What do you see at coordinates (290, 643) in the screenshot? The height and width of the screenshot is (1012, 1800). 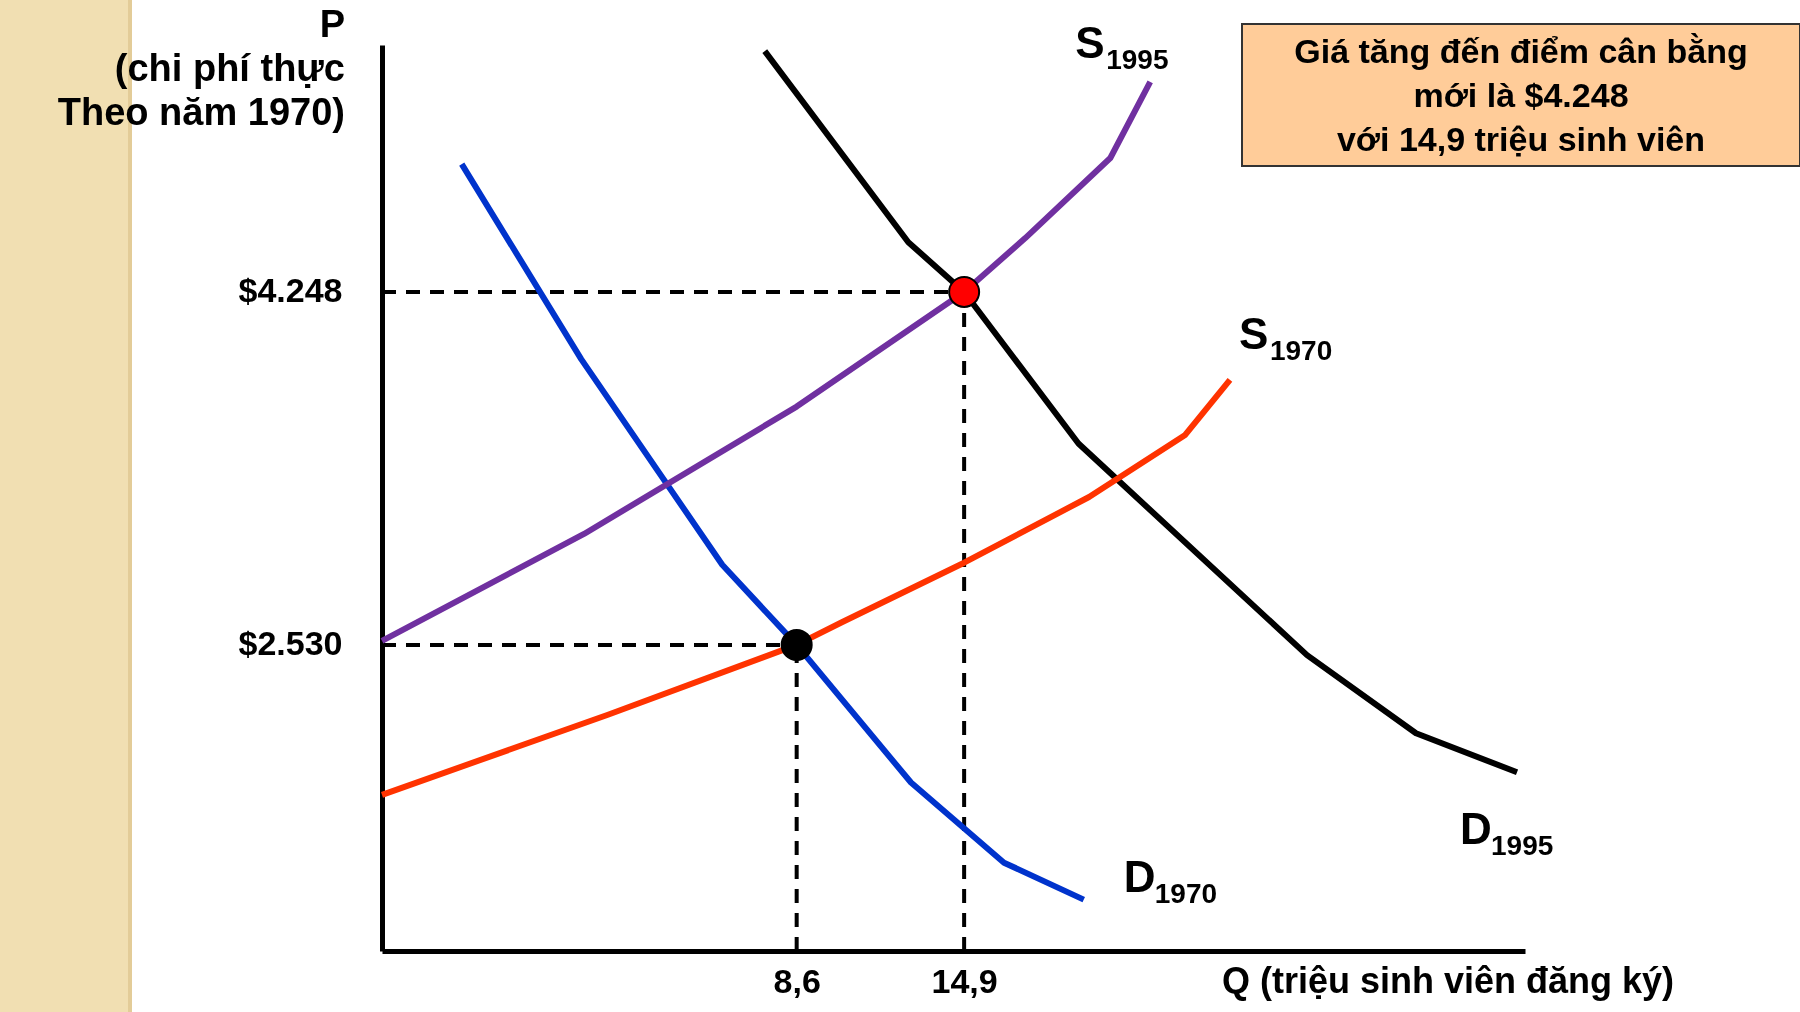 I see `y-tick-label: $2.530` at bounding box center [290, 643].